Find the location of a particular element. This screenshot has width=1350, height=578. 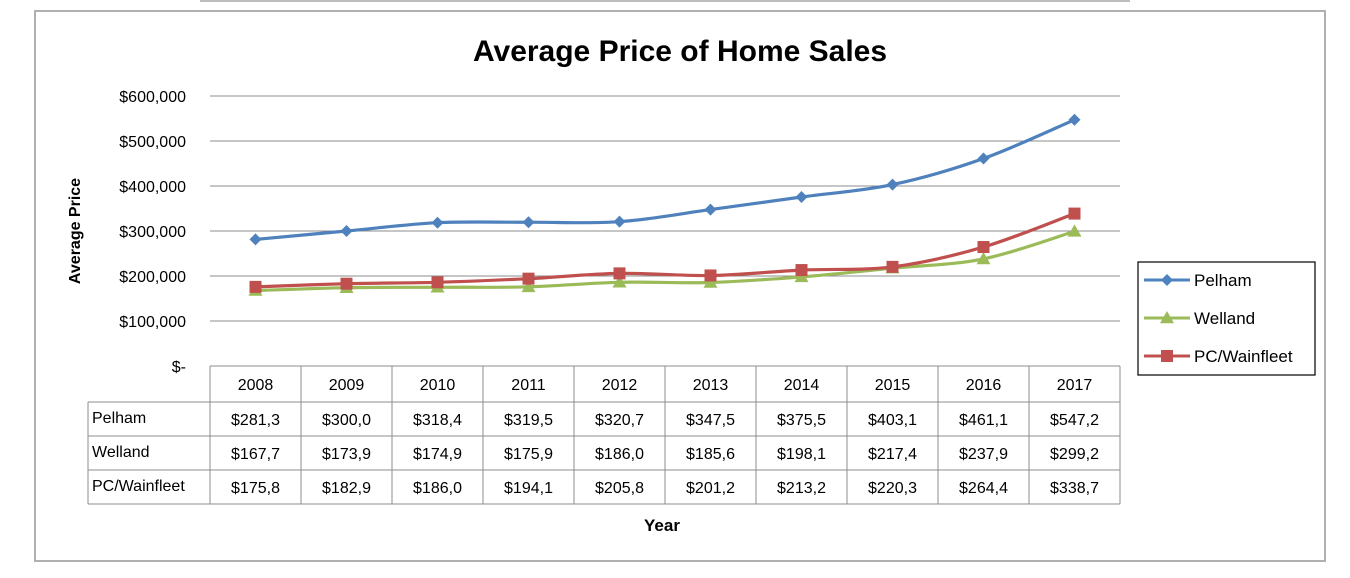

x-tick-label: 2013 is located at coordinates (711, 385).